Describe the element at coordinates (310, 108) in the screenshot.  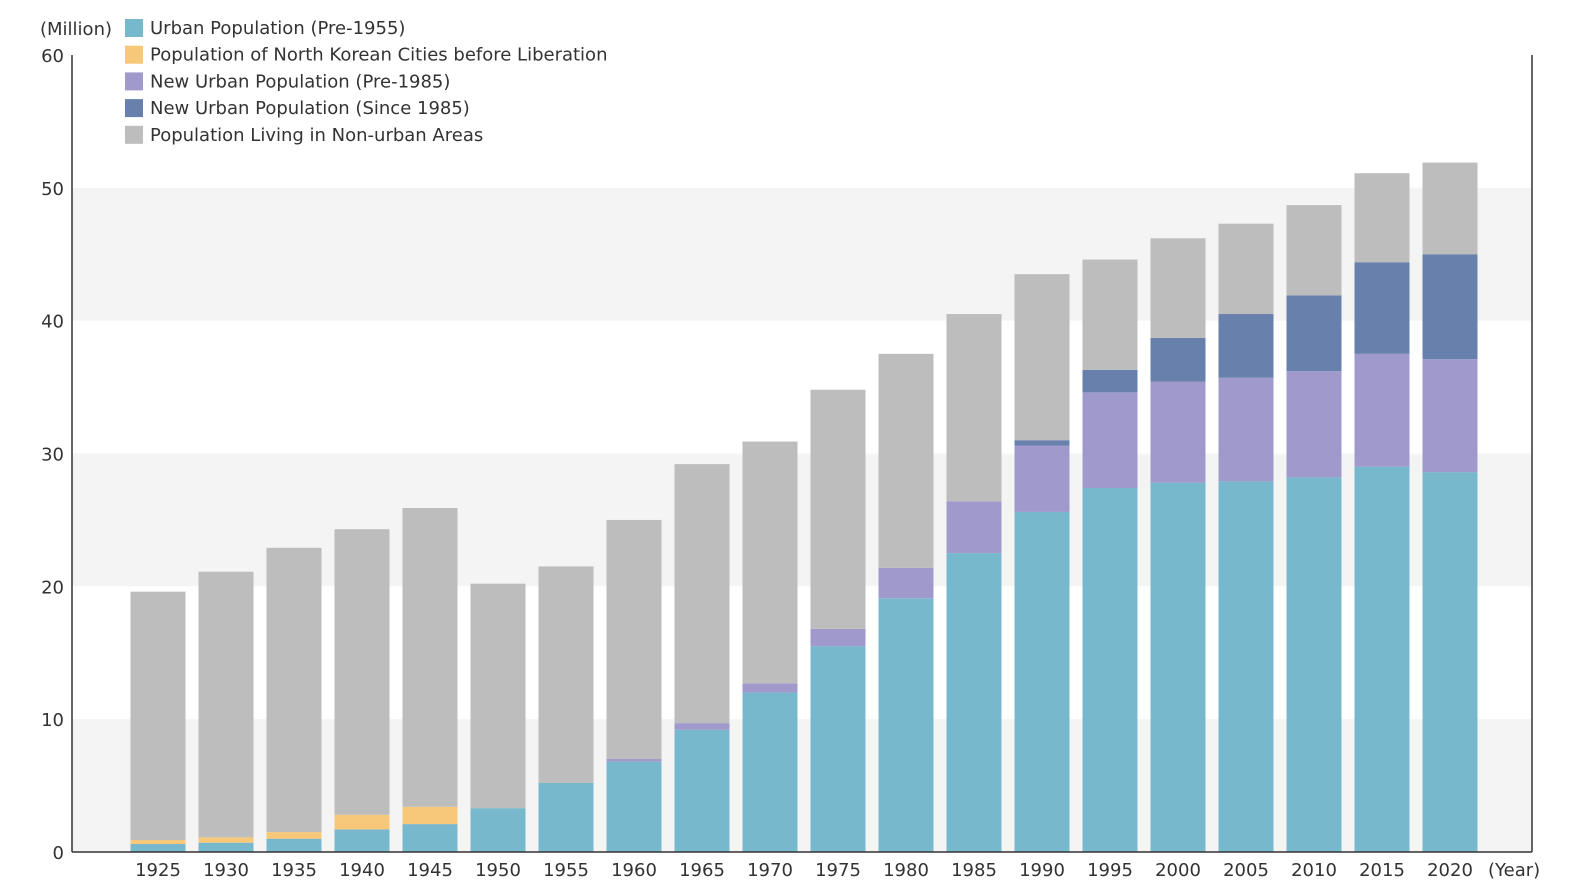
I see `legend-label: New Urban Population (Since 1985)` at that location.